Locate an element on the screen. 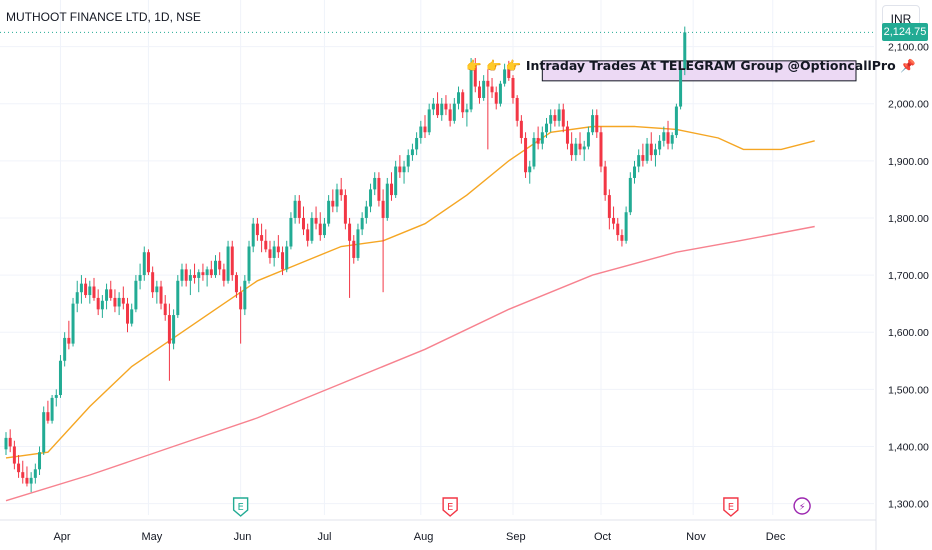 This screenshot has height=550, width=932. dividend-marker: ⚡ is located at coordinates (802, 506).